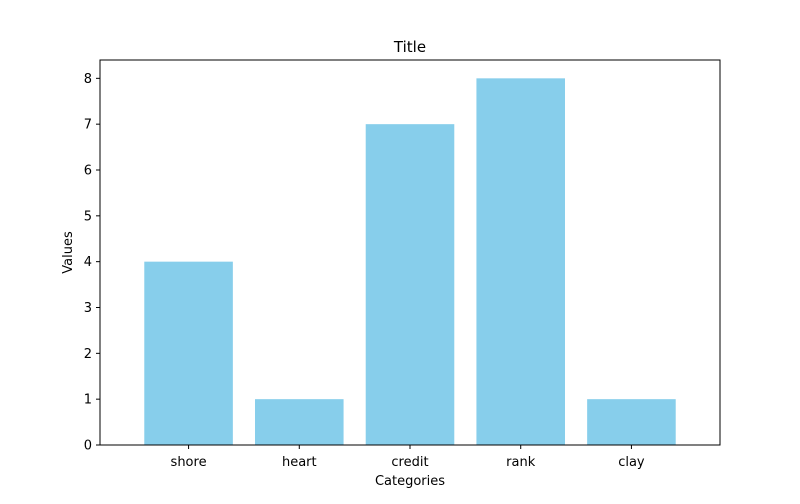 The width and height of the screenshot is (800, 504). Describe the element at coordinates (631, 422) in the screenshot. I see `bar-clay` at that location.